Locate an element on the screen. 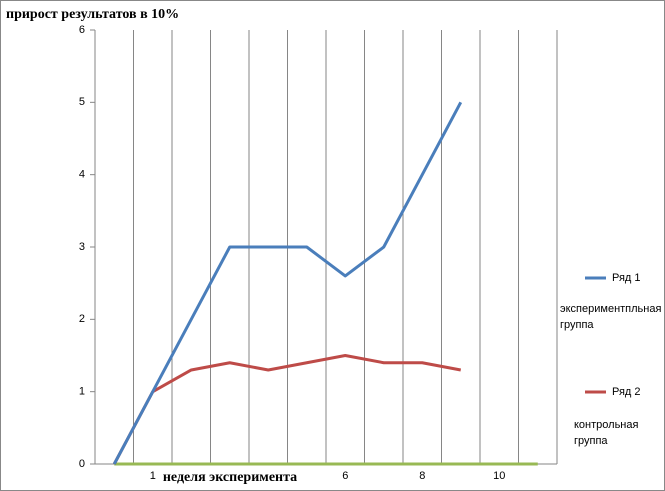 The width and height of the screenshot is (665, 491). y-tick-label: 6 is located at coordinates (82, 30).